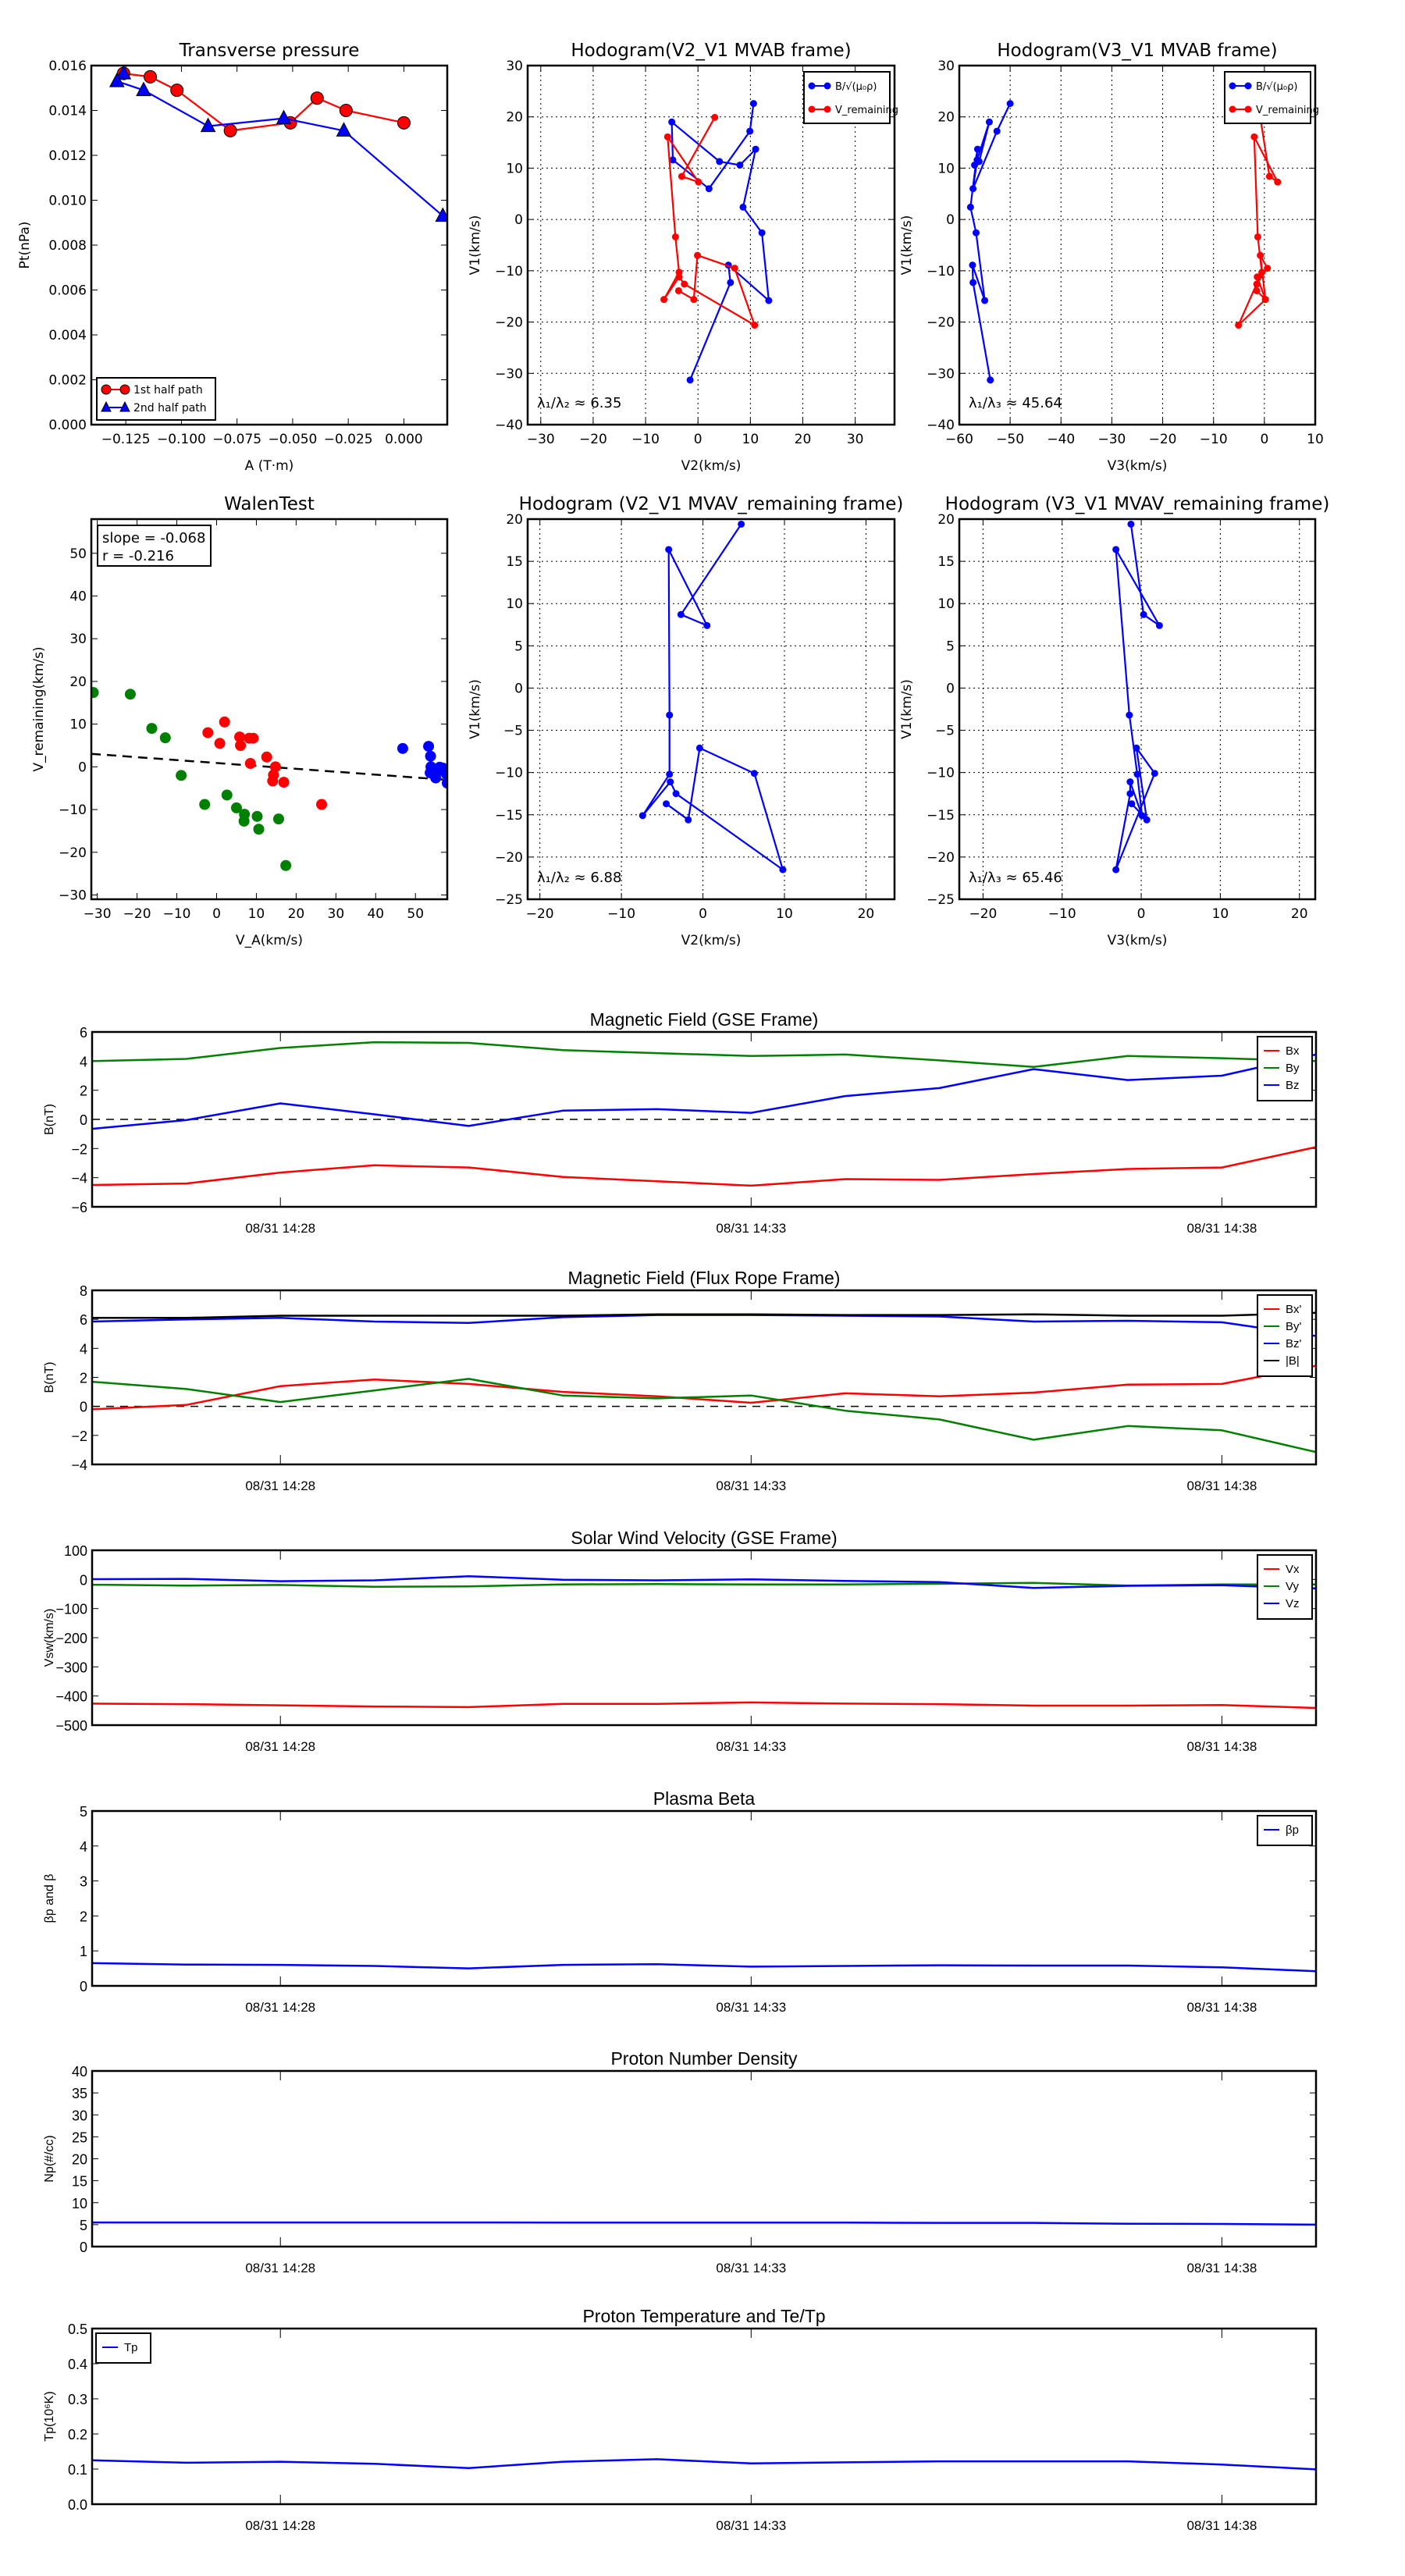 This screenshot has height=2576, width=1405. Describe the element at coordinates (77, 2435) in the screenshot. I see `y-tick-label: 0.2` at that location.